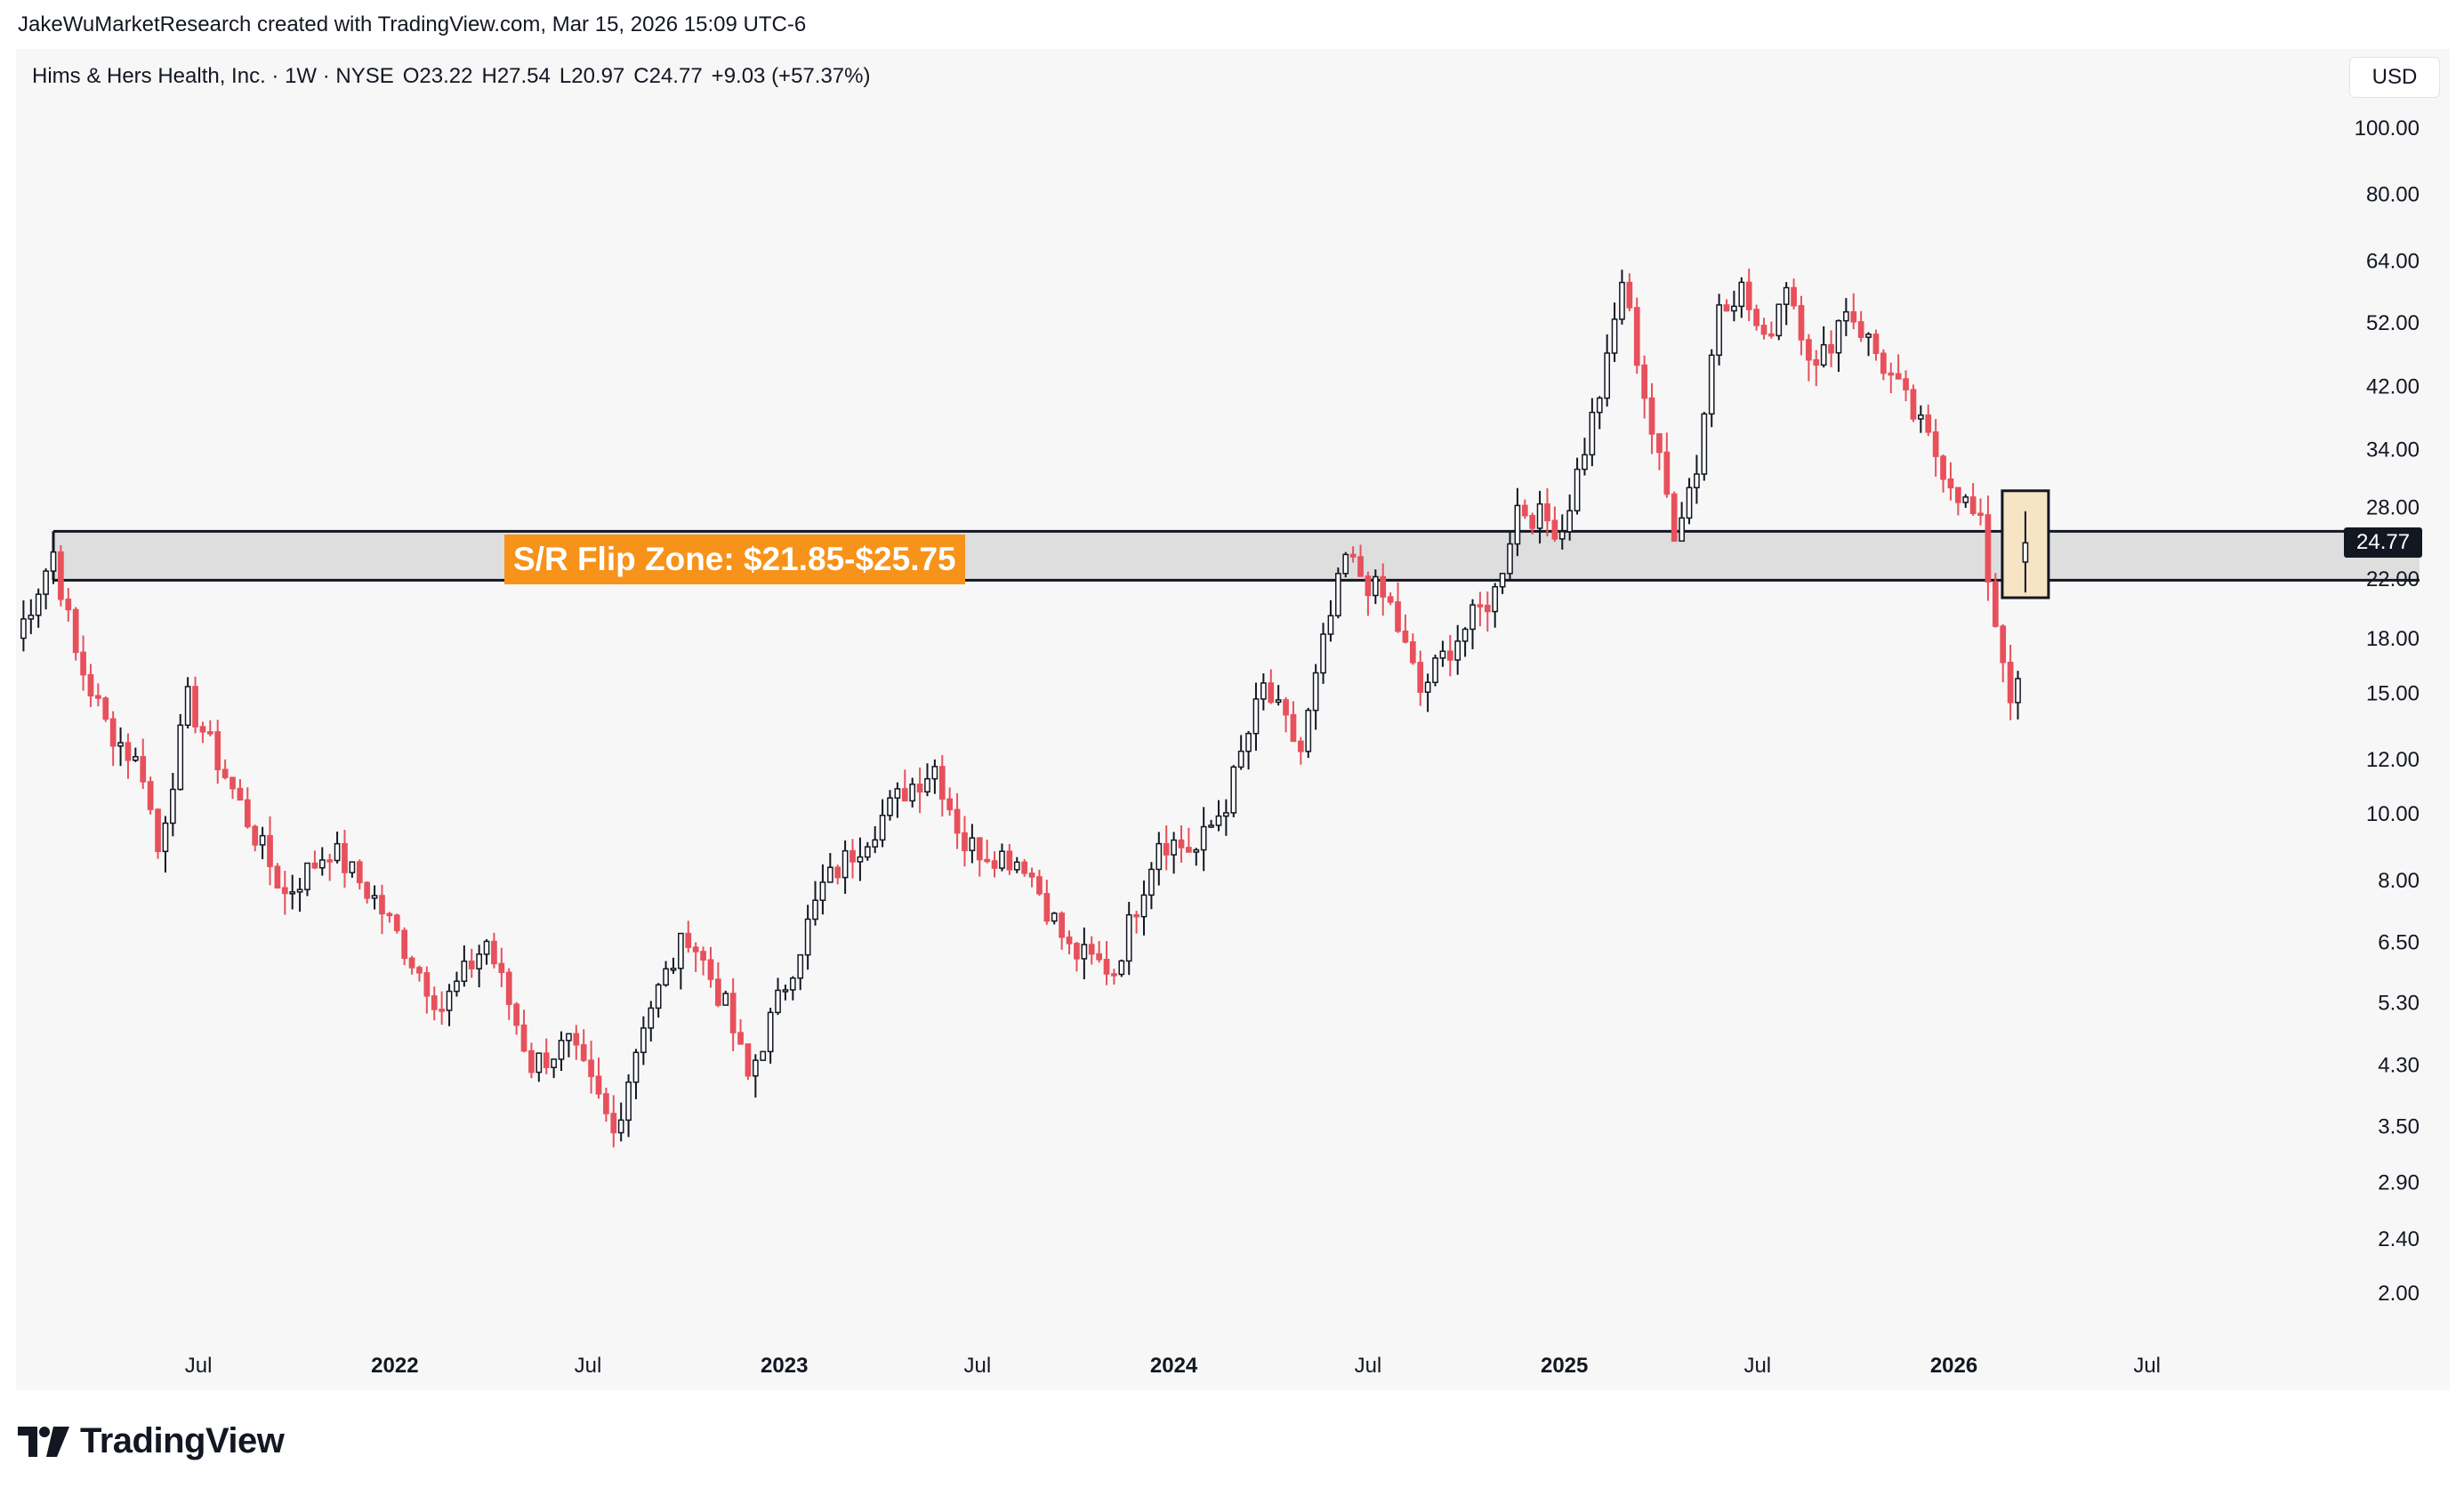 Image resolution: width=2464 pixels, height=1496 pixels. What do you see at coordinates (2394, 77) in the screenshot?
I see `currency-button: USD` at bounding box center [2394, 77].